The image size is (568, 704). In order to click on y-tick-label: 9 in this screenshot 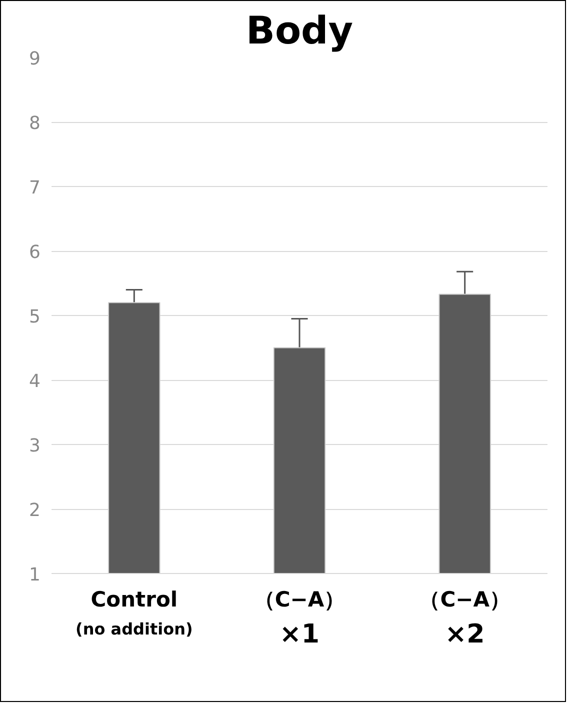, I will do `click(34, 59)`.